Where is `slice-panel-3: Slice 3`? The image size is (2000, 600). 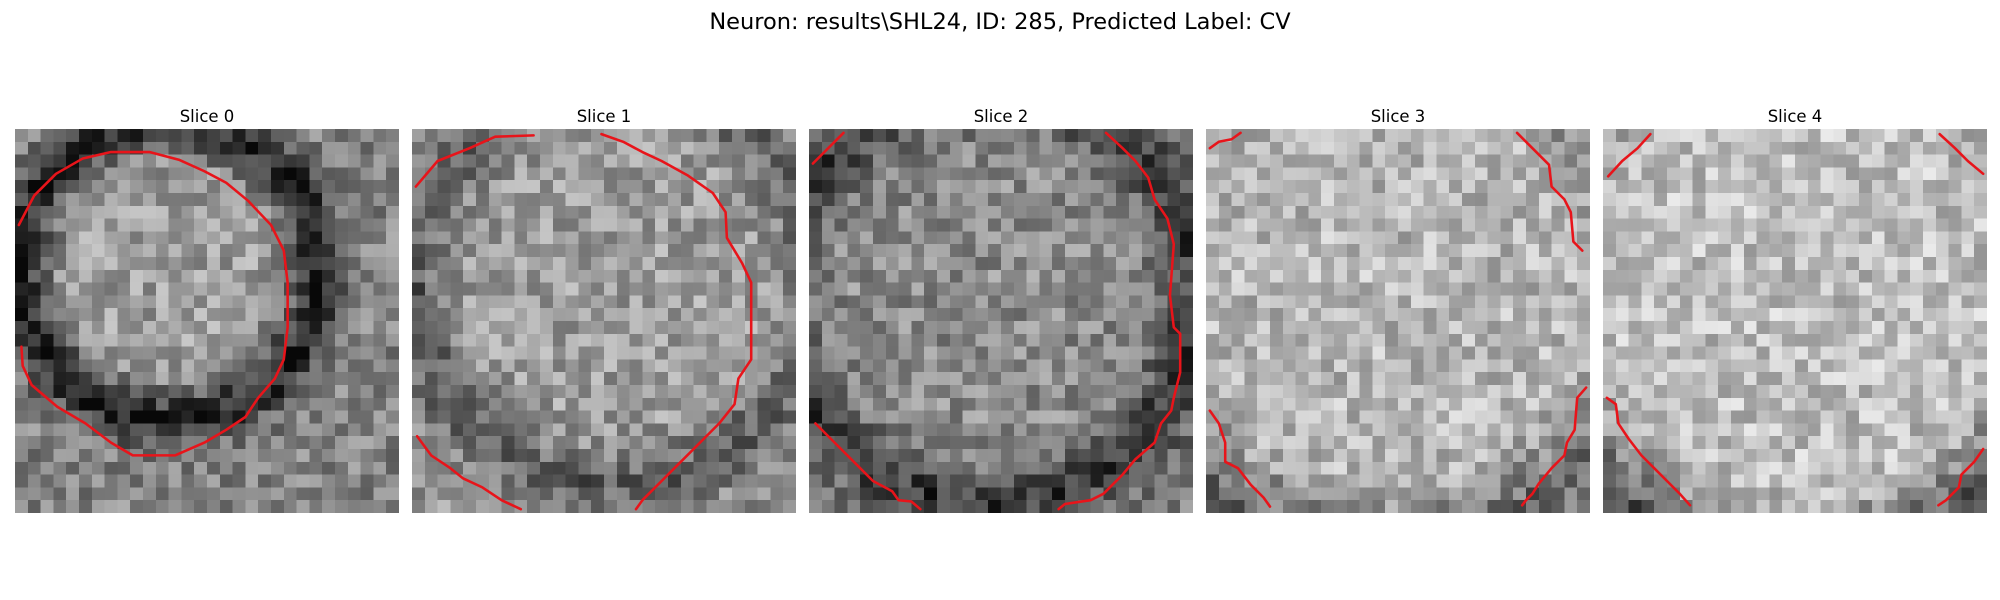
slice-panel-3: Slice 3 is located at coordinates (1398, 310).